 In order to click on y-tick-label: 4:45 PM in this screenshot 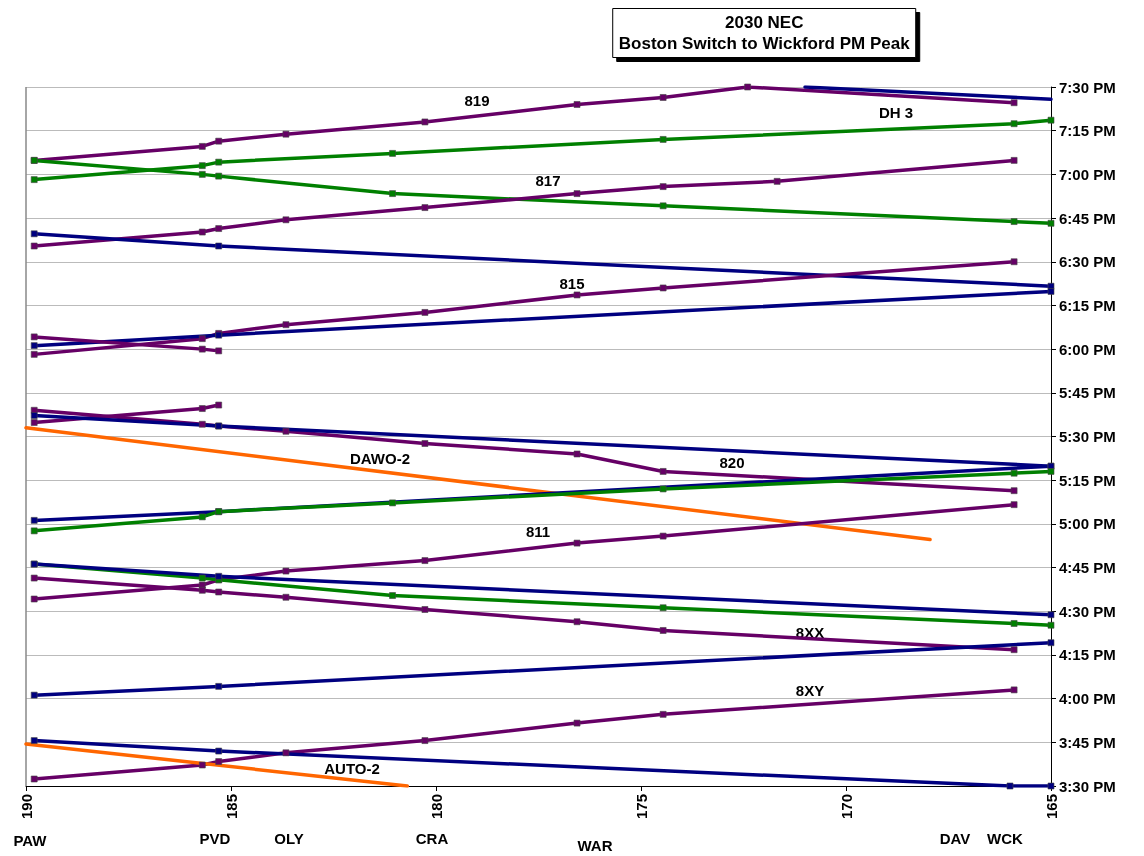, I will do `click(1087, 568)`.